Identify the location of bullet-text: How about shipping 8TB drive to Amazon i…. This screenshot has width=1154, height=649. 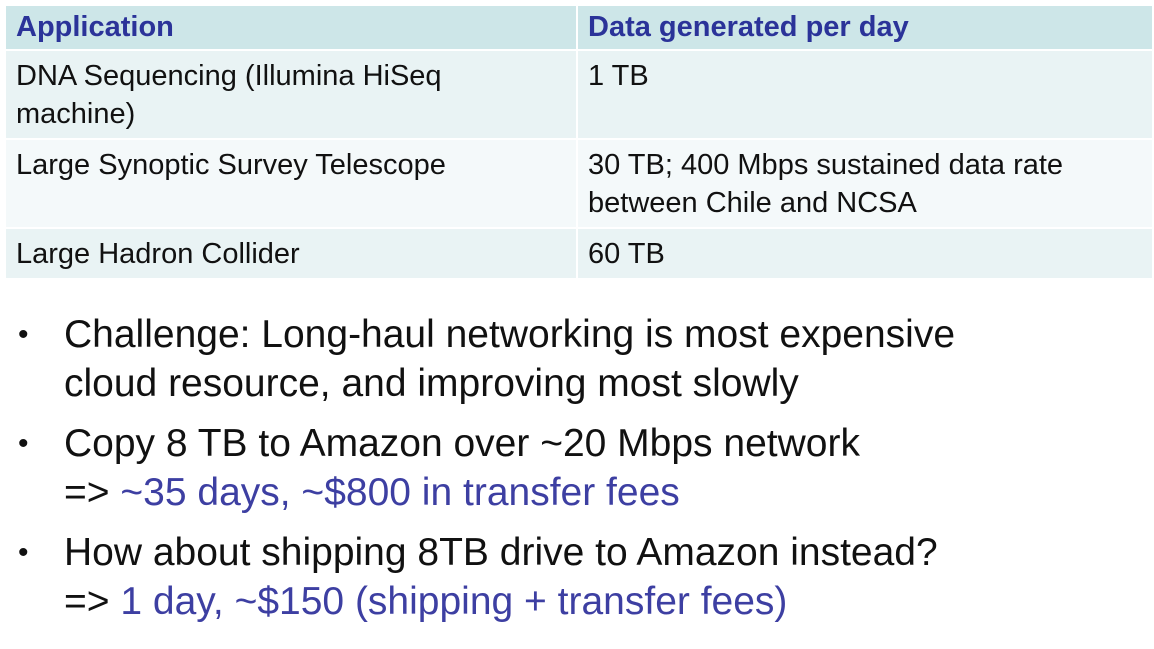
(501, 552).